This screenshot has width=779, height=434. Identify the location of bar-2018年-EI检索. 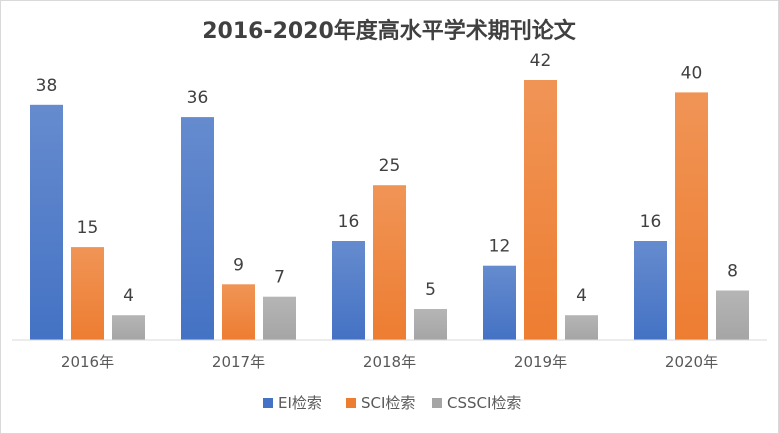
(348, 290).